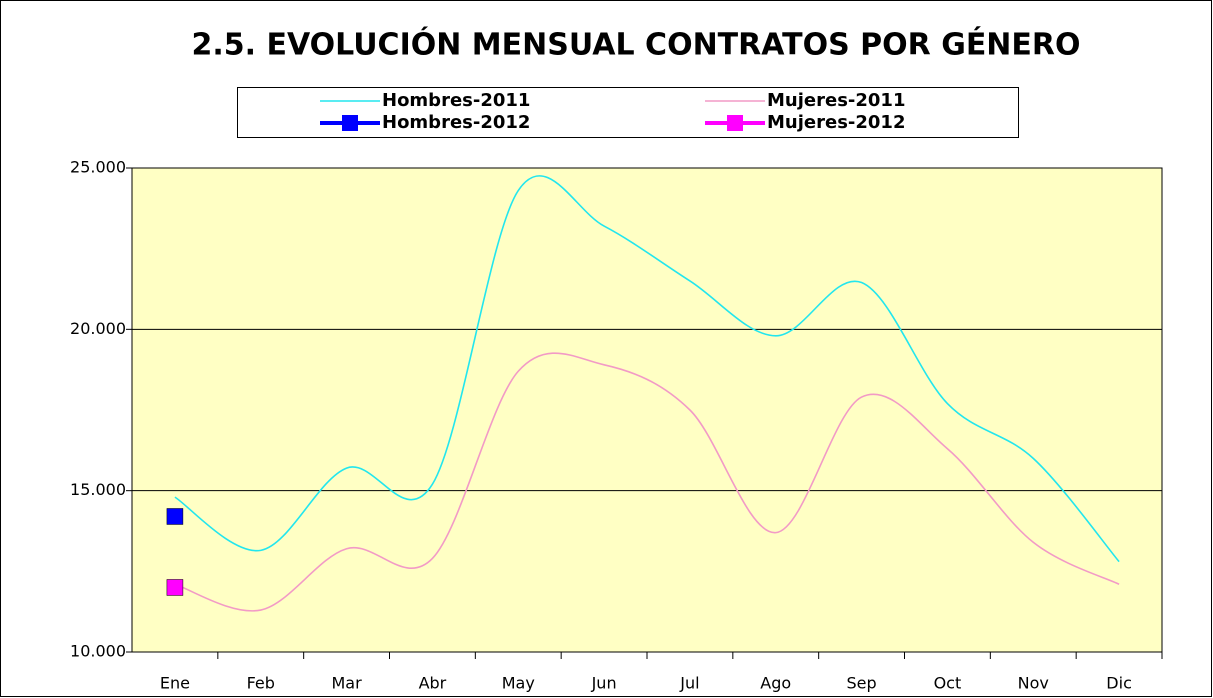  Describe the element at coordinates (1119, 683) in the screenshot. I see `x-tick-label: Dic` at that location.